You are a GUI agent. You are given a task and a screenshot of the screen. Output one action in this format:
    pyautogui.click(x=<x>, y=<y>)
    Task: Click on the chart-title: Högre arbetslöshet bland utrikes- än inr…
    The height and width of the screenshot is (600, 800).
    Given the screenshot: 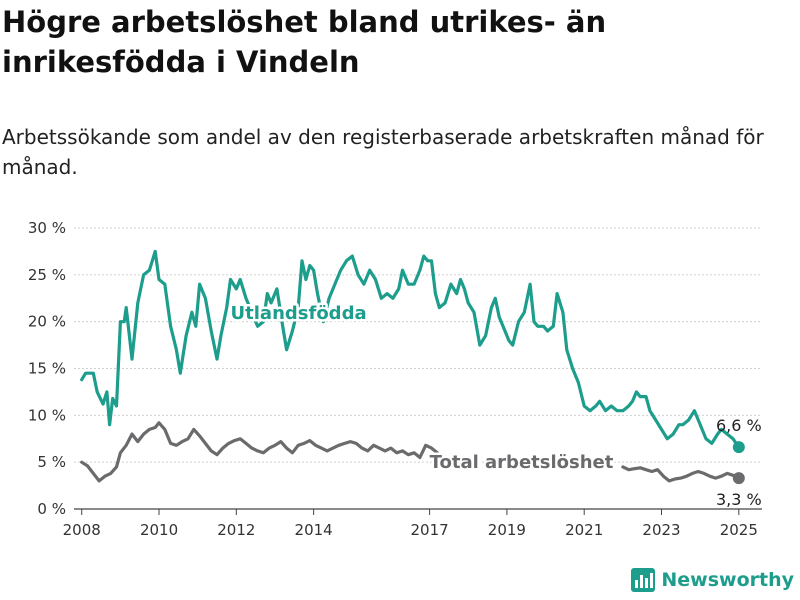 What is the action you would take?
    pyautogui.click(x=304, y=42)
    